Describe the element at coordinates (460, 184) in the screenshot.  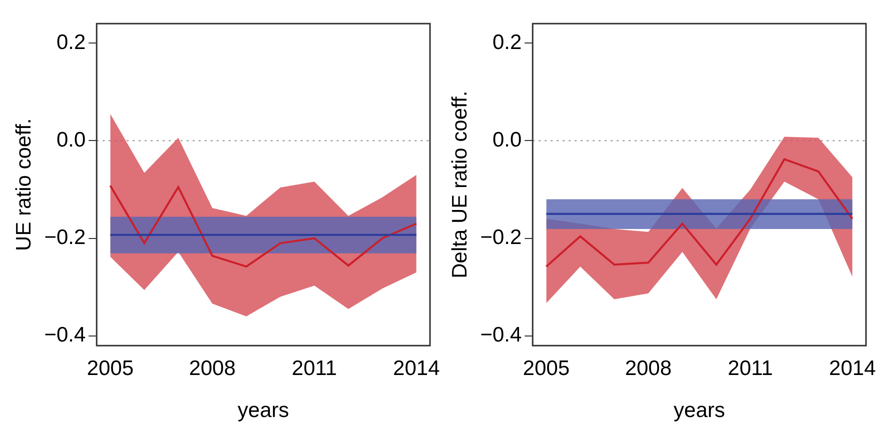
I see `y-axis-title: Delta UE ratio coeff.` at that location.